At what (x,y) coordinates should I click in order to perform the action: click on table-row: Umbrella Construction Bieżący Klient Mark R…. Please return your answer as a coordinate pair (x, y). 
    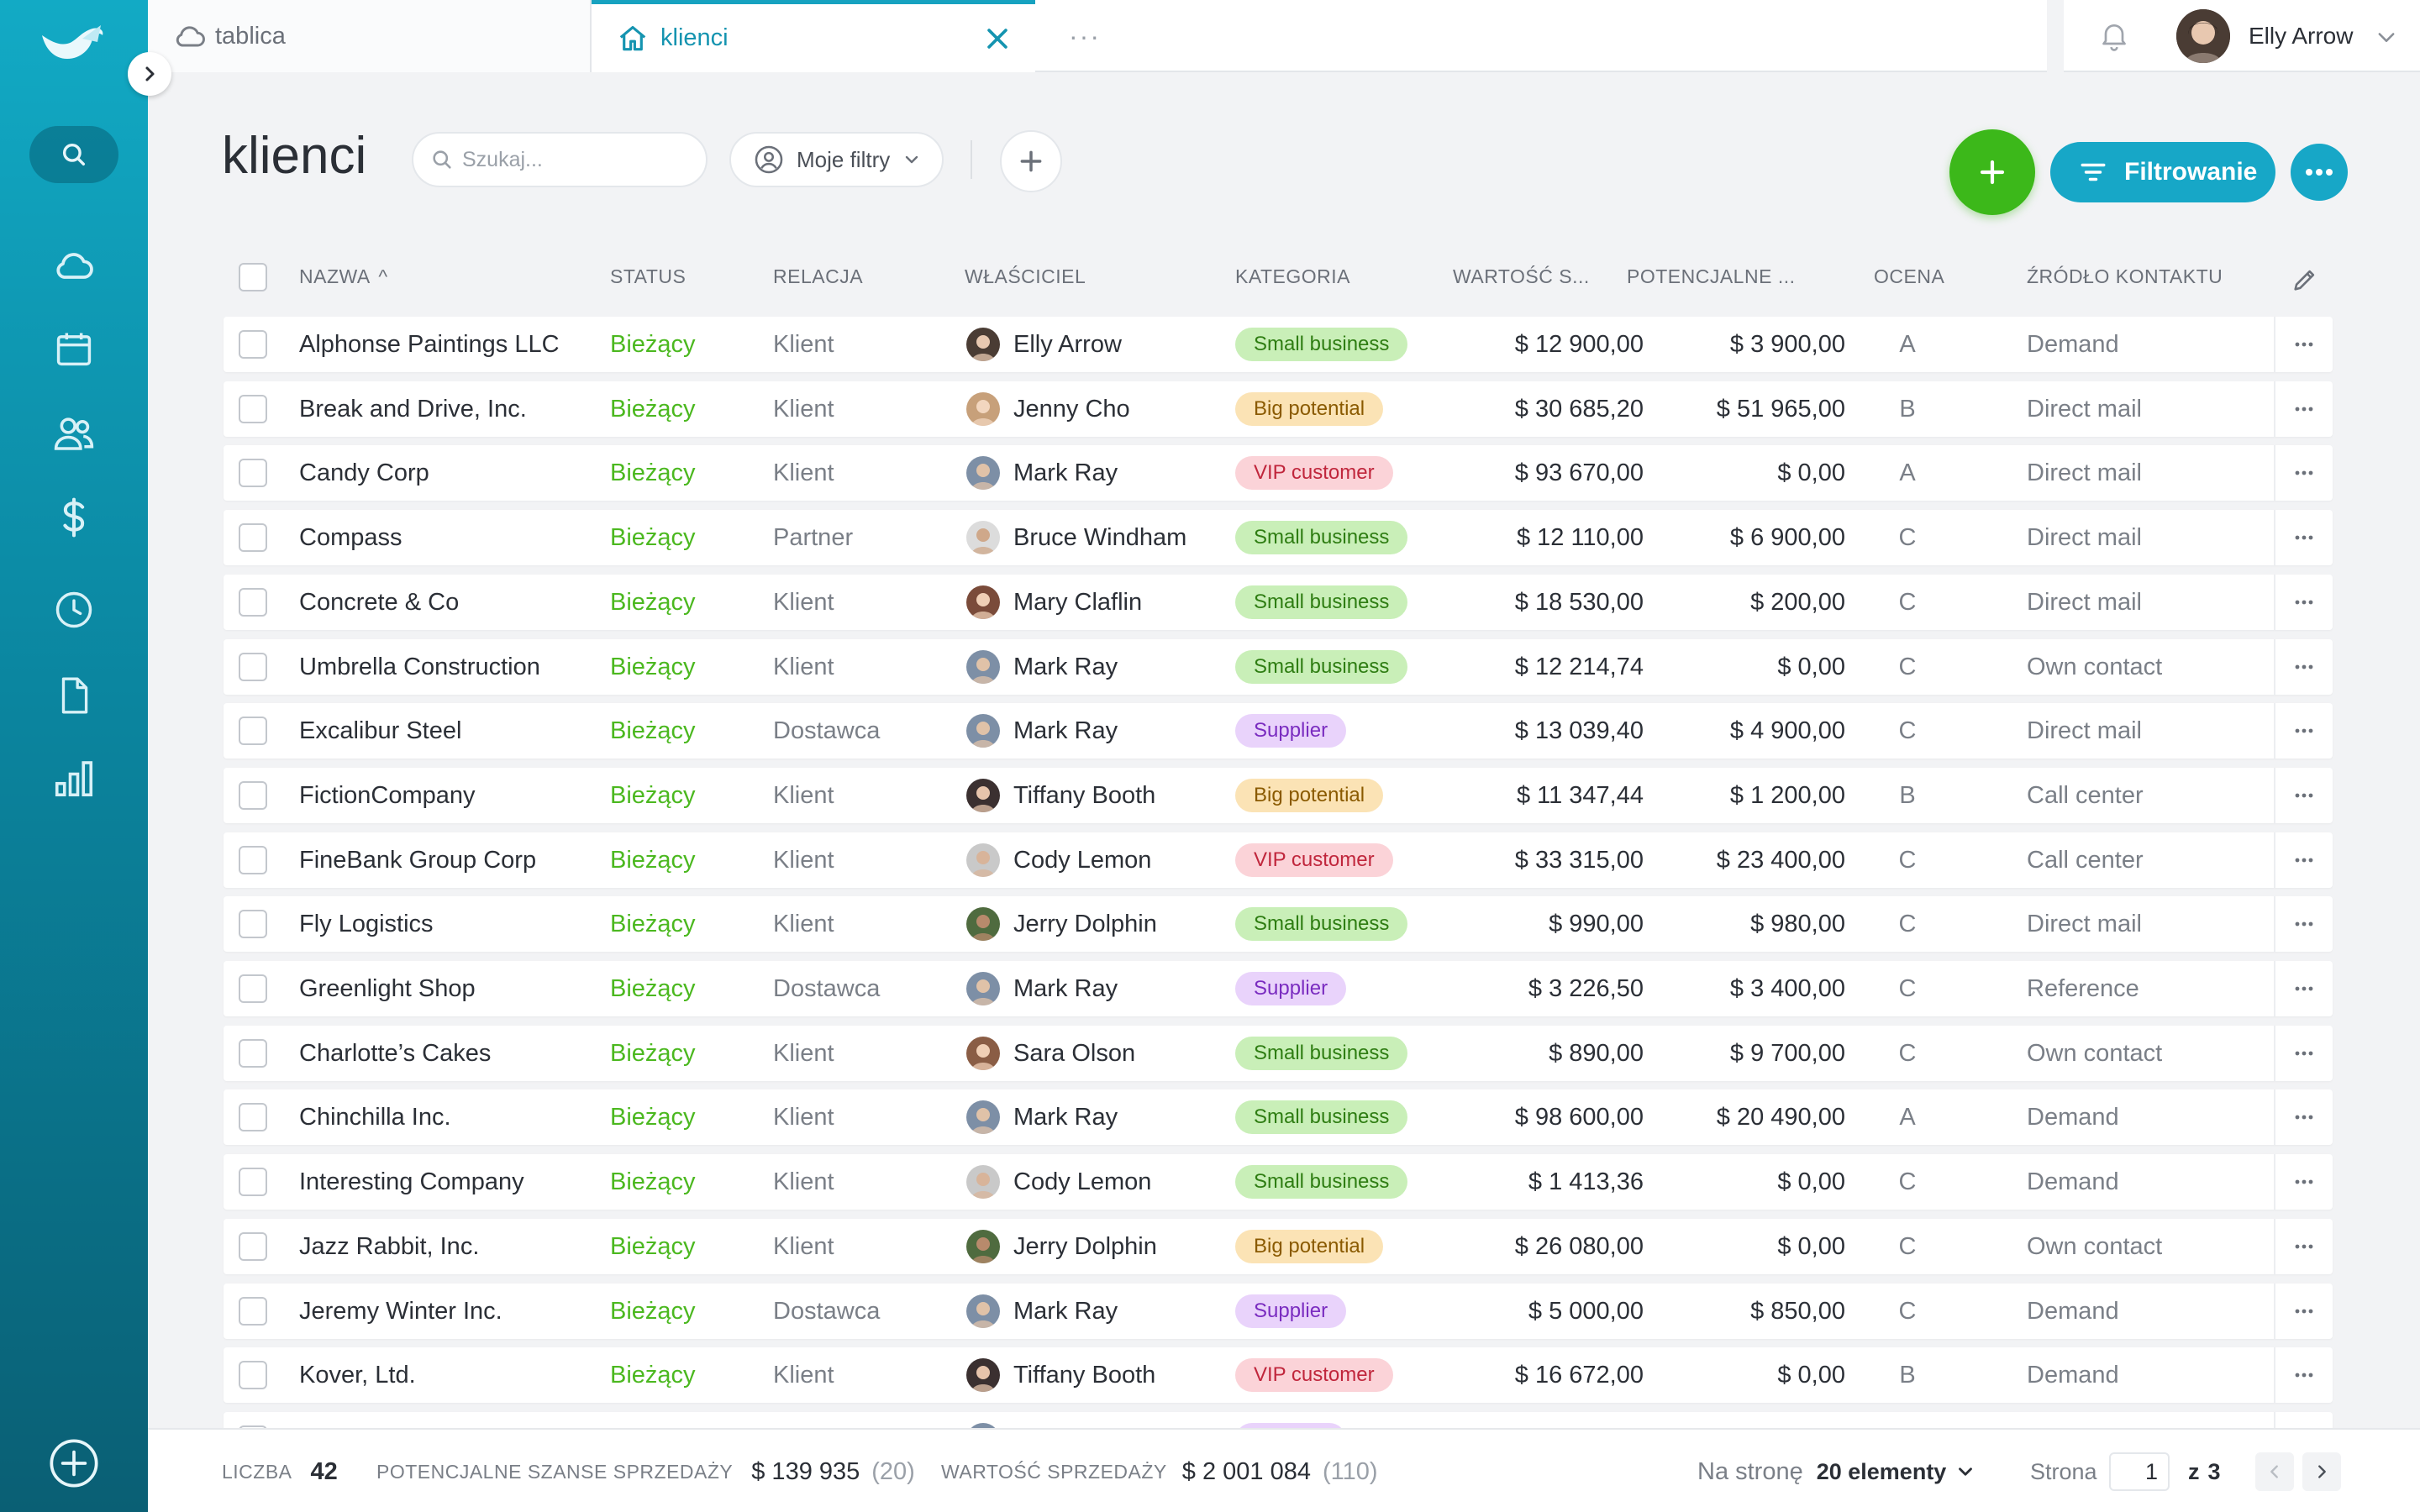
    Looking at the image, I should click on (1278, 667).